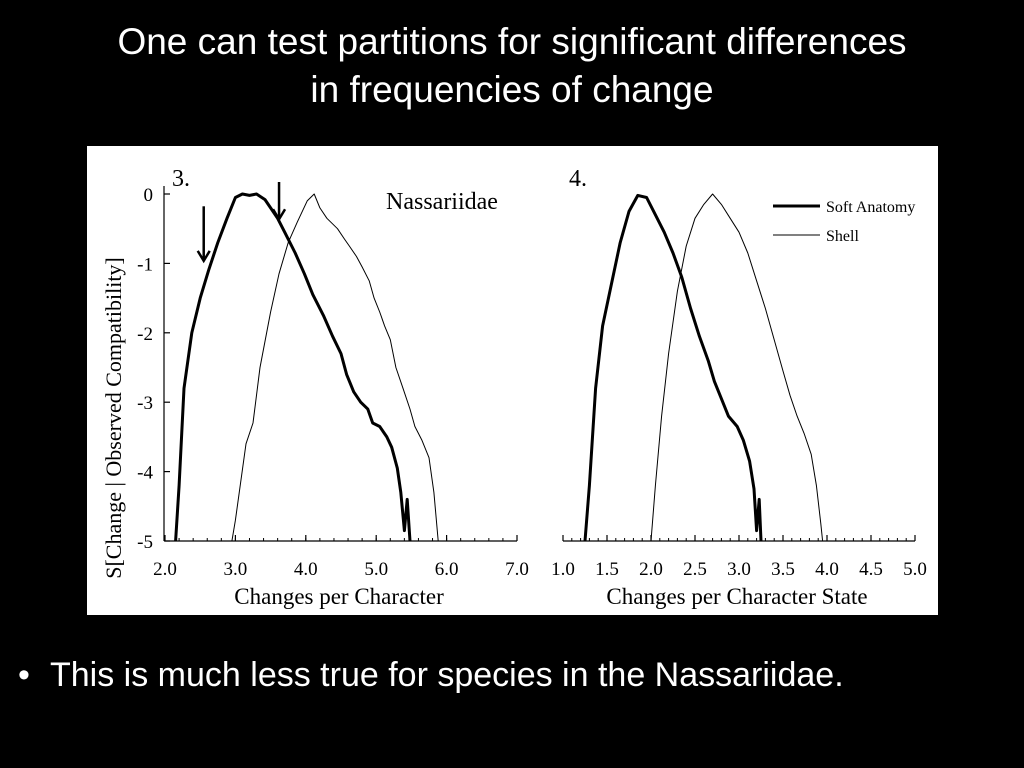 The height and width of the screenshot is (768, 1024). I want to click on chart-2-x-tick-label: 3.0, so click(739, 569).